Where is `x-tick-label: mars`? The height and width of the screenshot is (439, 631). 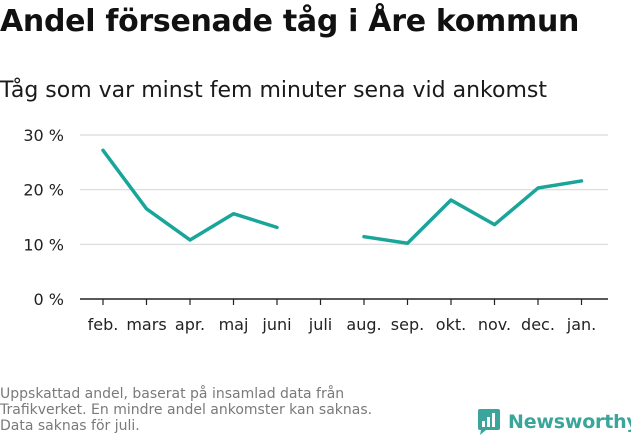 x-tick-label: mars is located at coordinates (146, 324).